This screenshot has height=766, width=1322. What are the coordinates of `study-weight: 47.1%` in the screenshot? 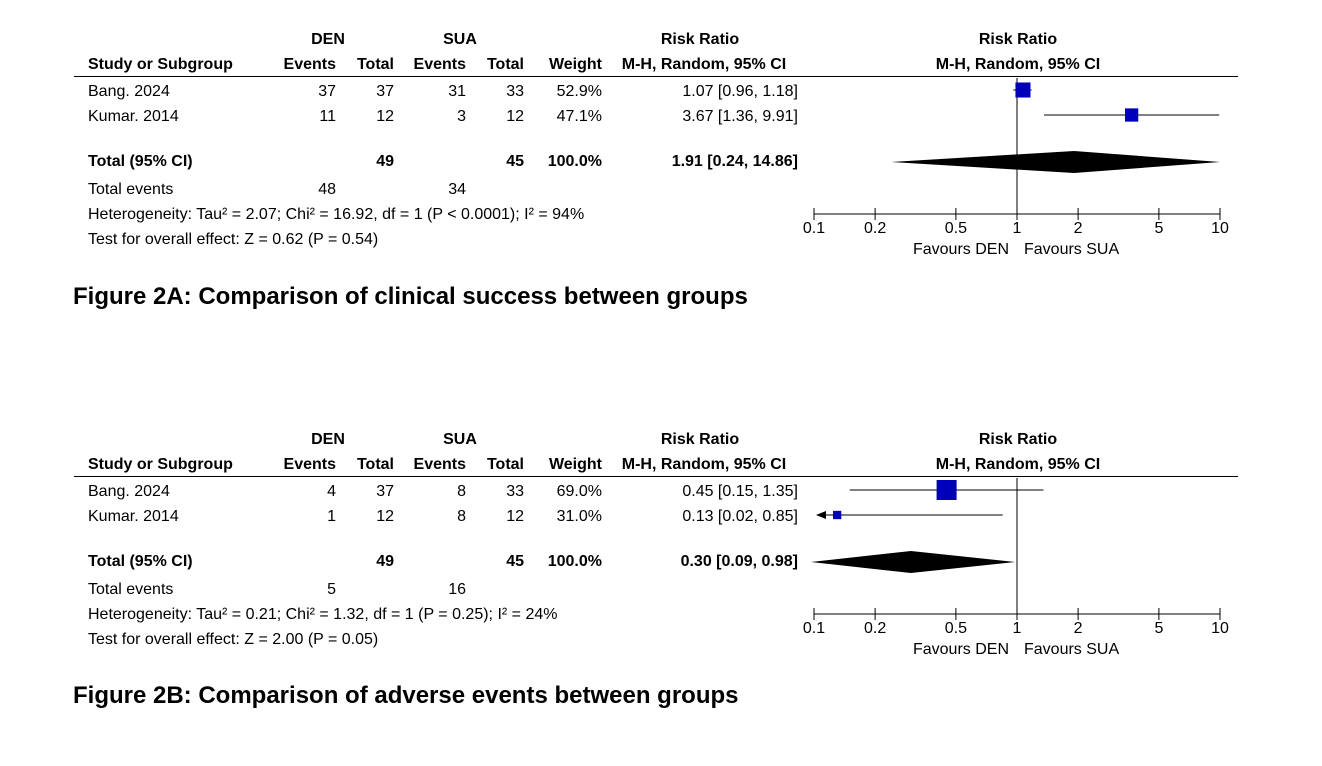 It's located at (579, 116).